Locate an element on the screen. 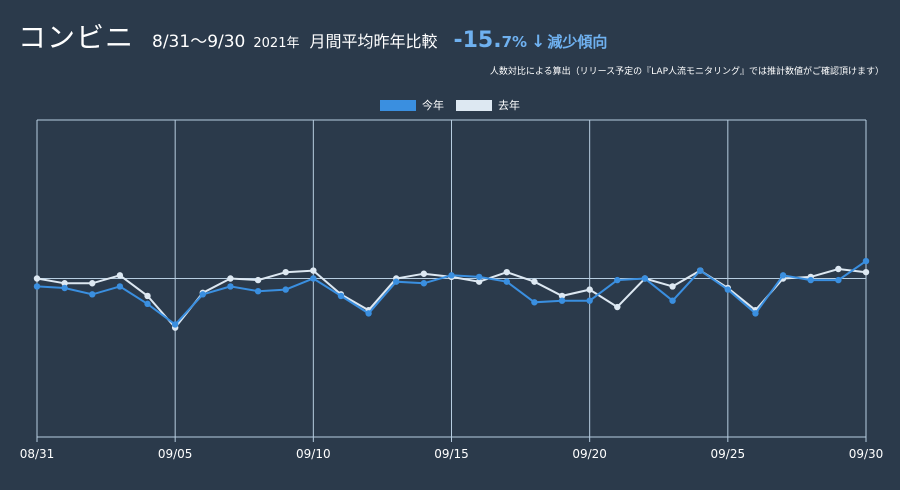 This screenshot has width=900, height=490. x-tick-label: 09/25 is located at coordinates (728, 454).